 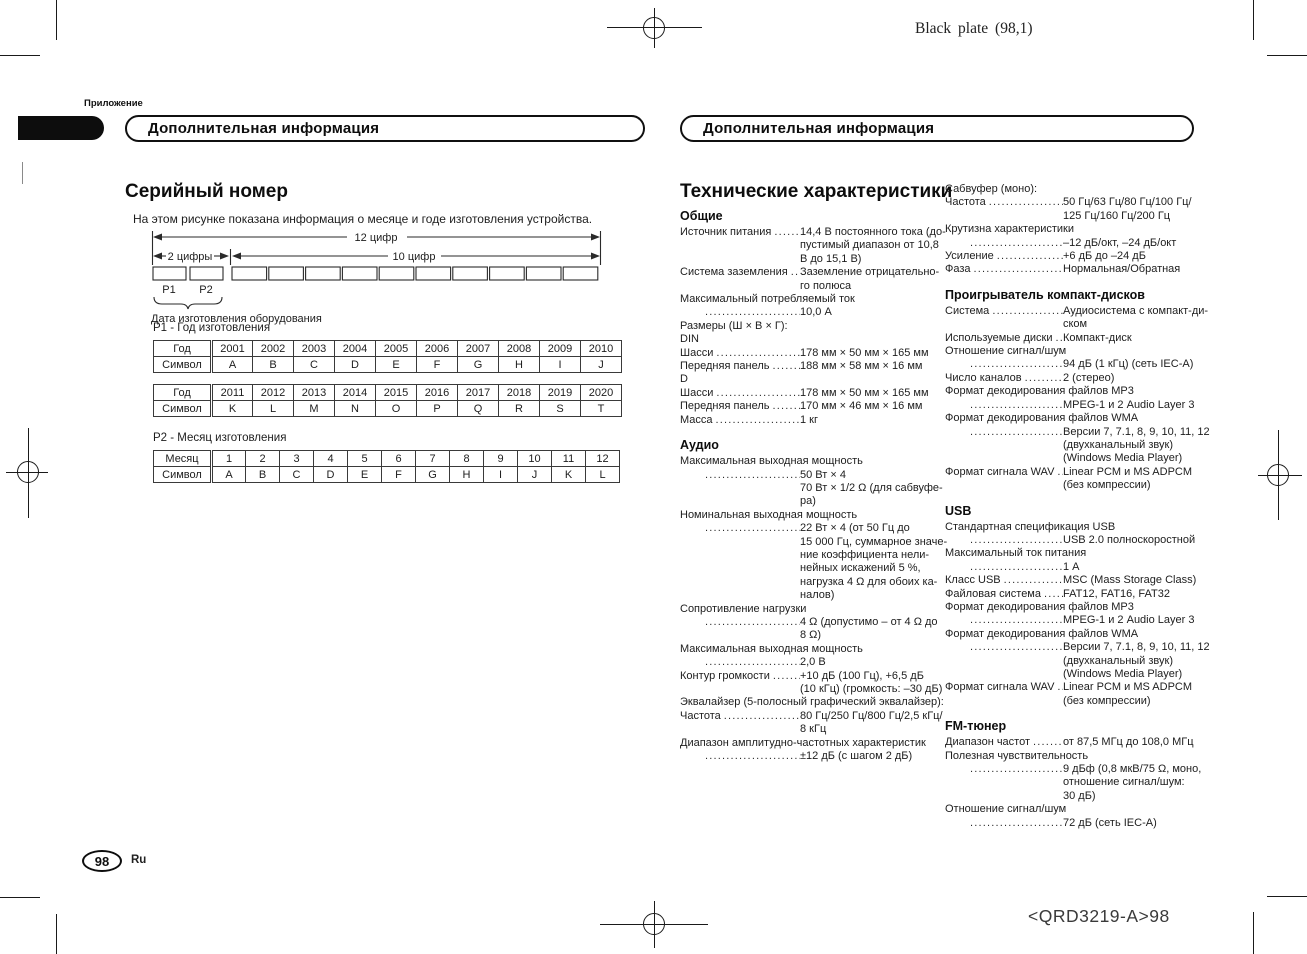 I want to click on spec-label: Крутизна характеристики, so click(x=1009, y=229).